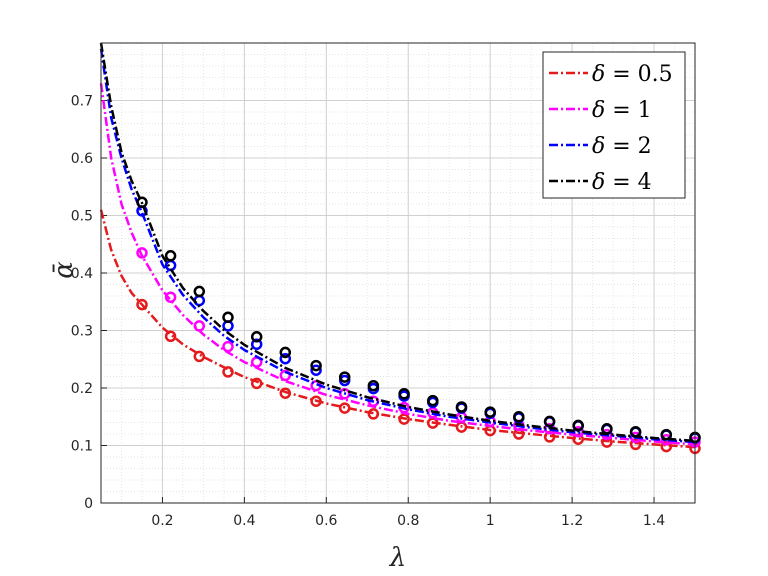 Image resolution: width=768 pixels, height=576 pixels. What do you see at coordinates (611, 128) in the screenshot?
I see `legend-items: δ = 0.5δ = 1δ = 2δ = 4` at bounding box center [611, 128].